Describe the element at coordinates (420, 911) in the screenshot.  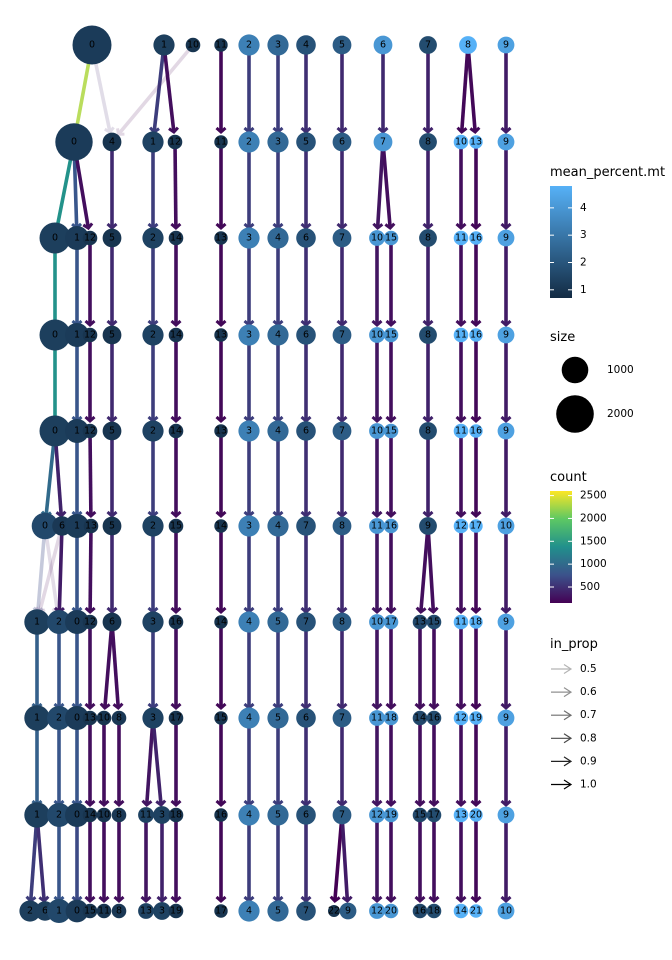
I see `cluster-node: 16` at that location.